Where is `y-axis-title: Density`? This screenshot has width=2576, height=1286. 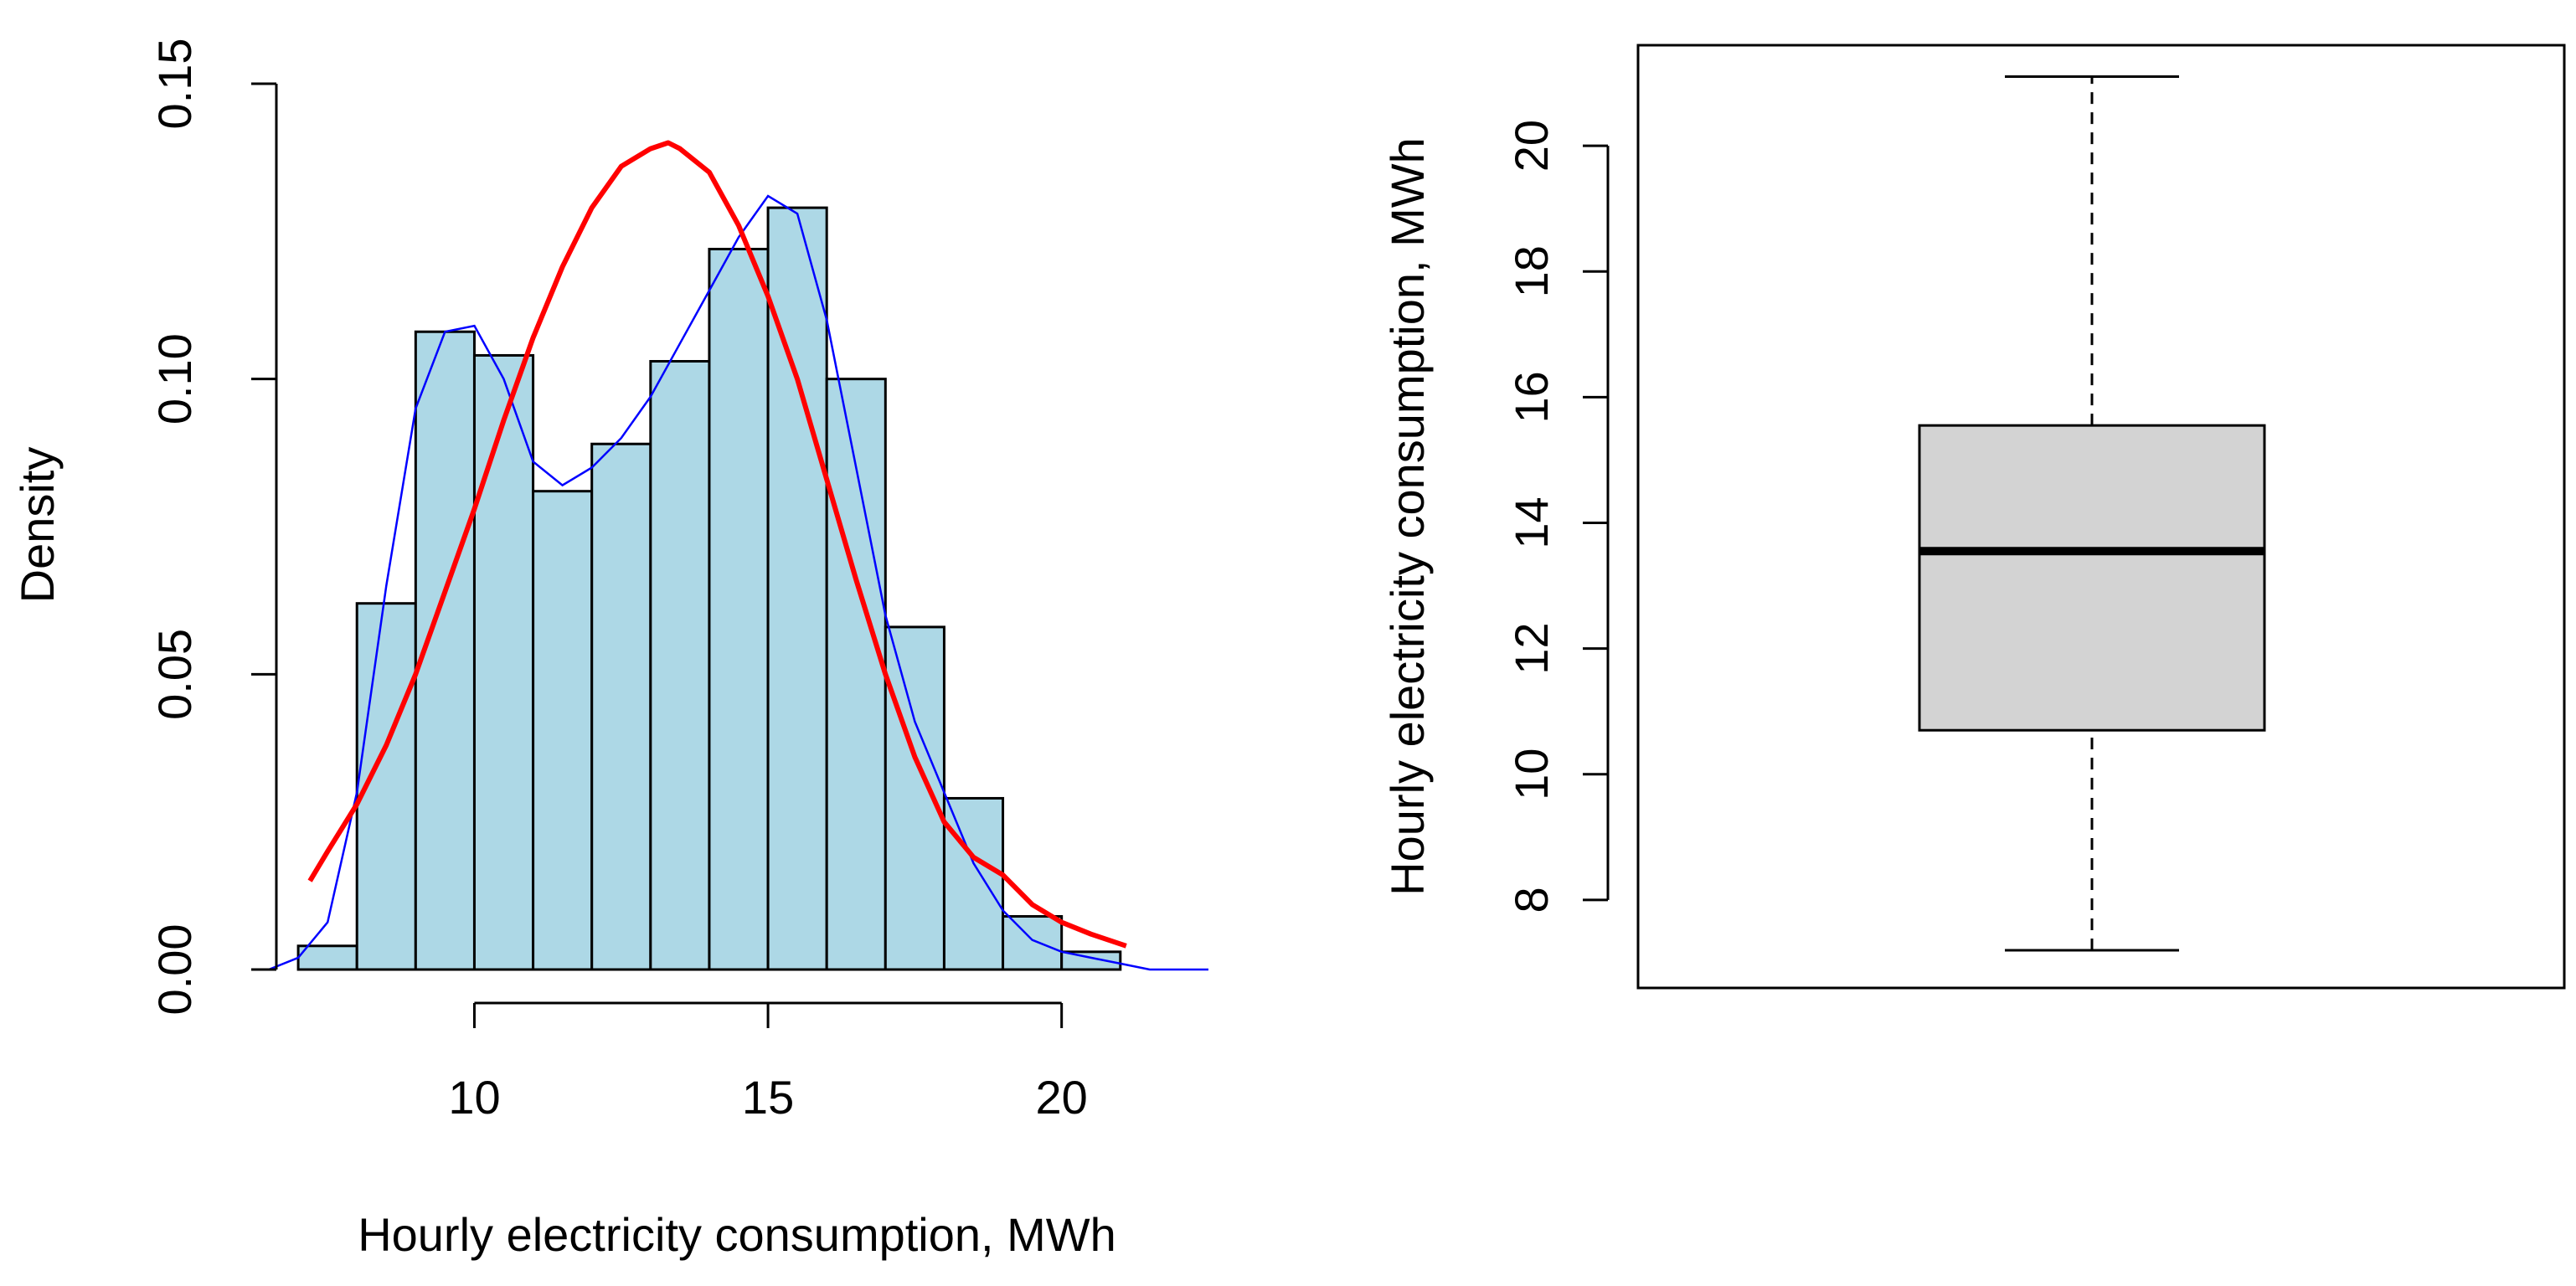
y-axis-title: Density is located at coordinates (37, 526).